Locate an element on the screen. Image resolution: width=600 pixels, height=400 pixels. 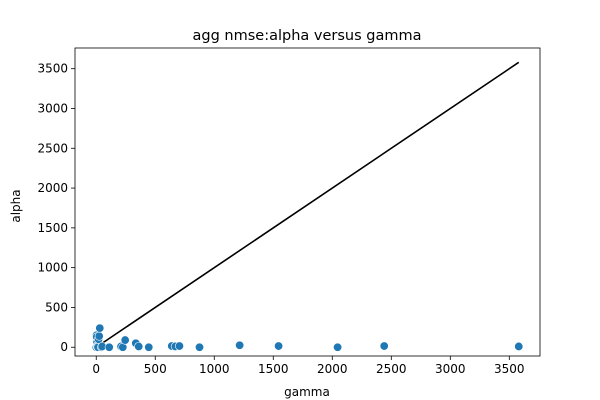
x-tick-label: 3000 is located at coordinates (450, 369).